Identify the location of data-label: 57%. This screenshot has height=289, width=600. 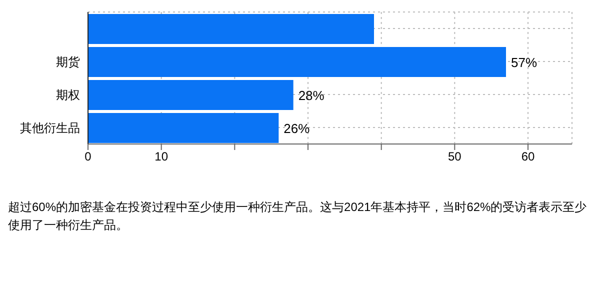
(524, 62).